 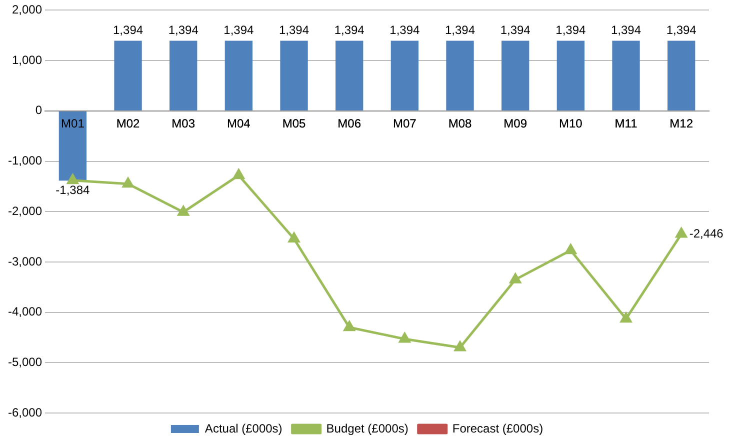 What do you see at coordinates (25, 261) in the screenshot?
I see `y-tick-label: -3,000` at bounding box center [25, 261].